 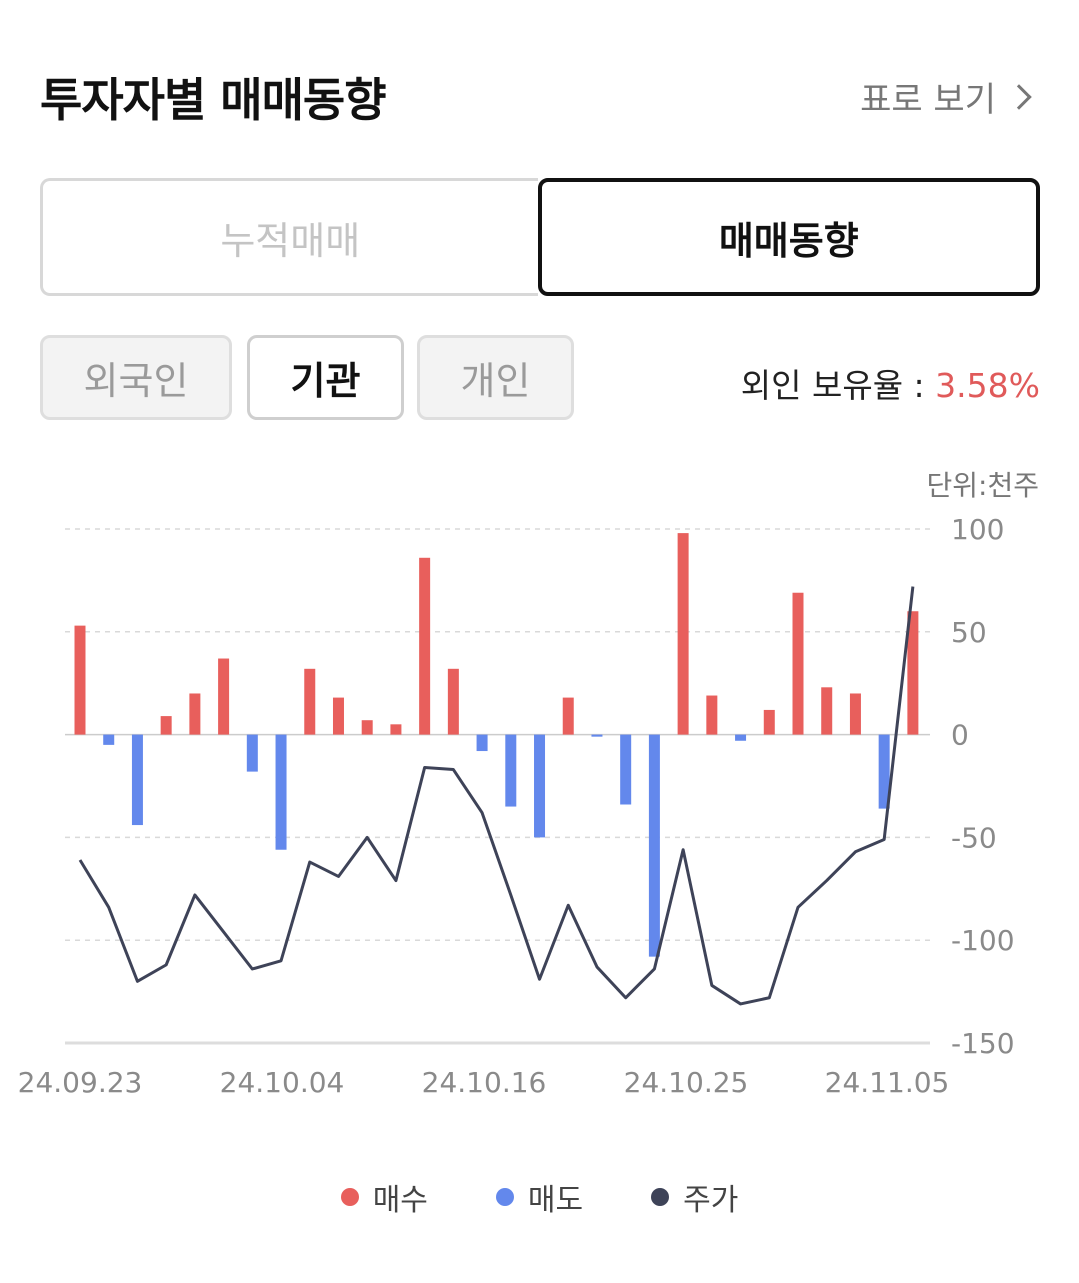 I want to click on x-tick-label: 24.10.04, so click(x=282, y=1082).